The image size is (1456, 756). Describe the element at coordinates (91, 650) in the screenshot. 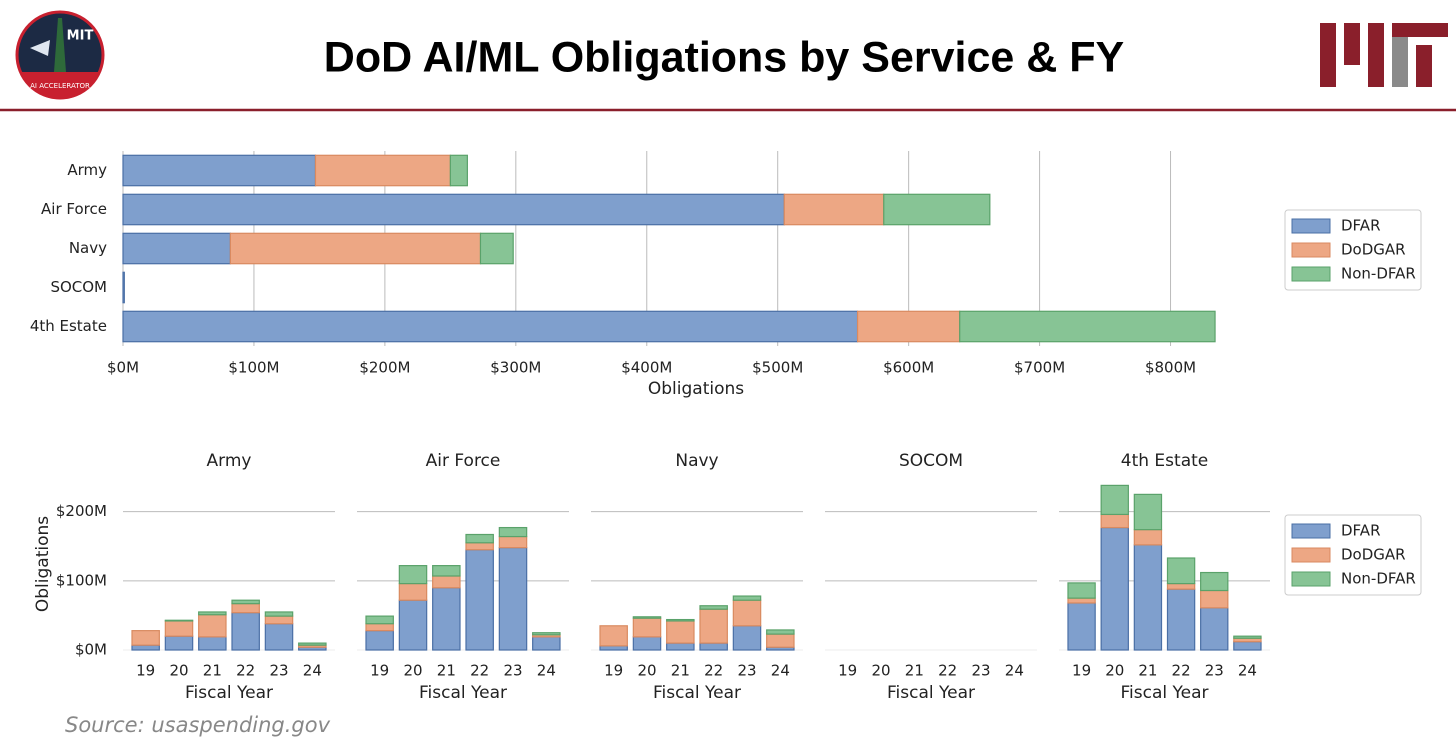

I see `y-tick-label: $0M` at that location.